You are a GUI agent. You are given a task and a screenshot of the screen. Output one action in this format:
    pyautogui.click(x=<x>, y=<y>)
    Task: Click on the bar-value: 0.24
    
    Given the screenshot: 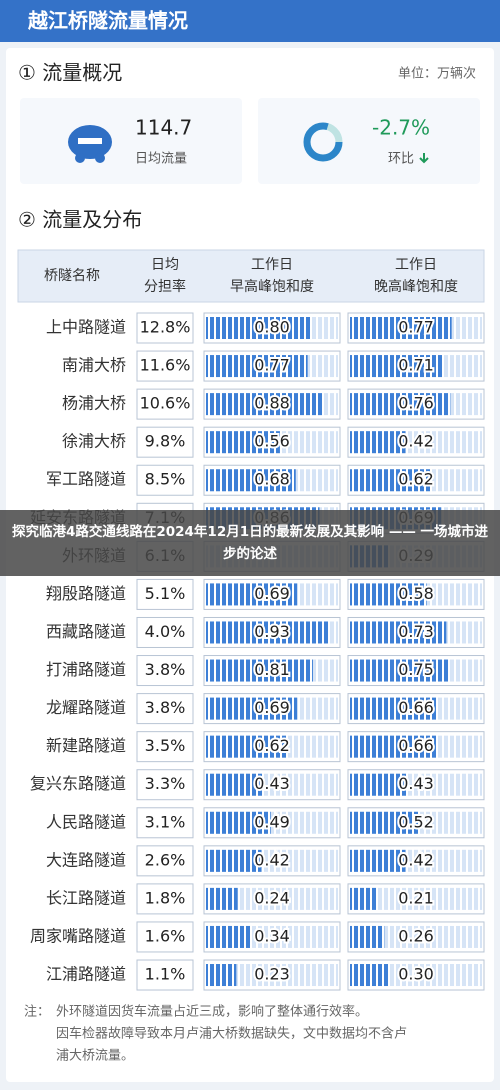 What is the action you would take?
    pyautogui.click(x=272, y=897)
    